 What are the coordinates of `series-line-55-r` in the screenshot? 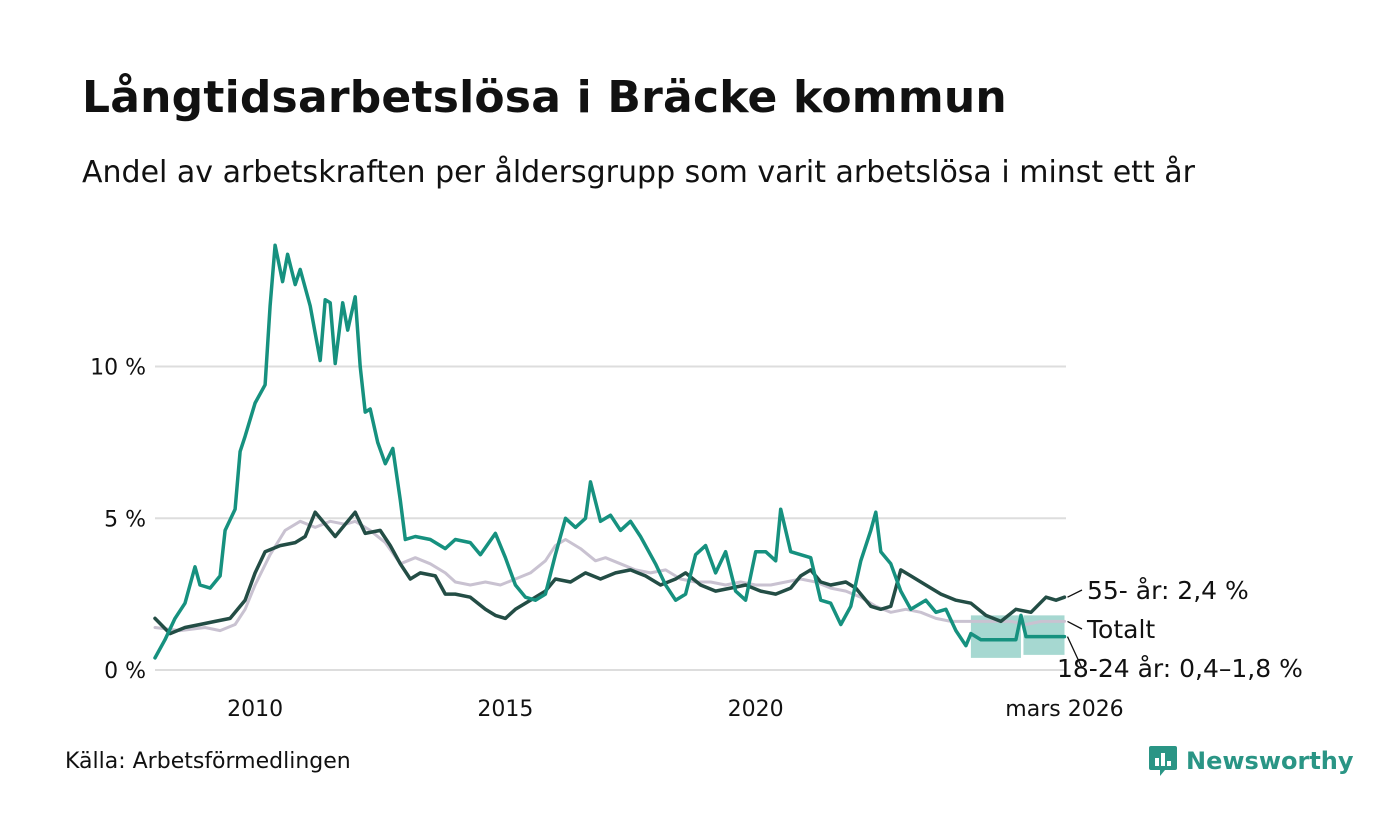 It's located at (610, 573).